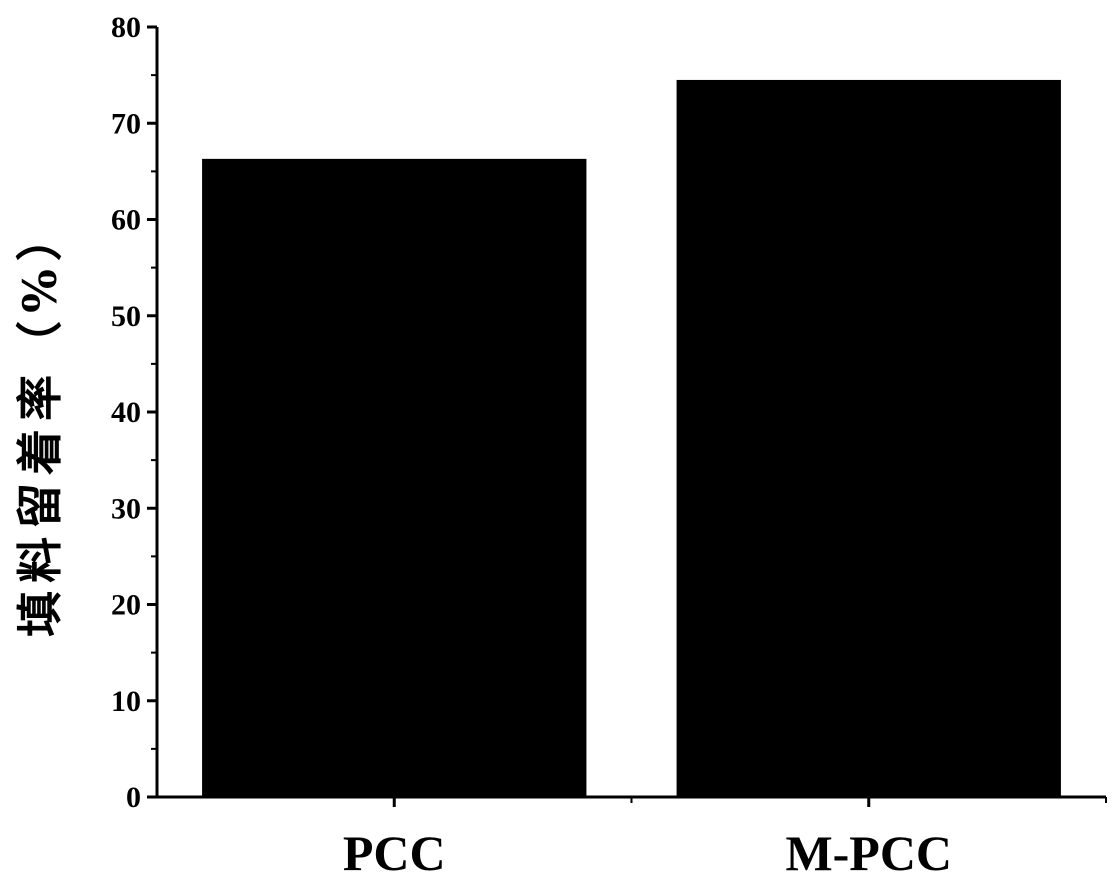 The image size is (1117, 875). I want to click on y-tick-label: 10, so click(126, 701).